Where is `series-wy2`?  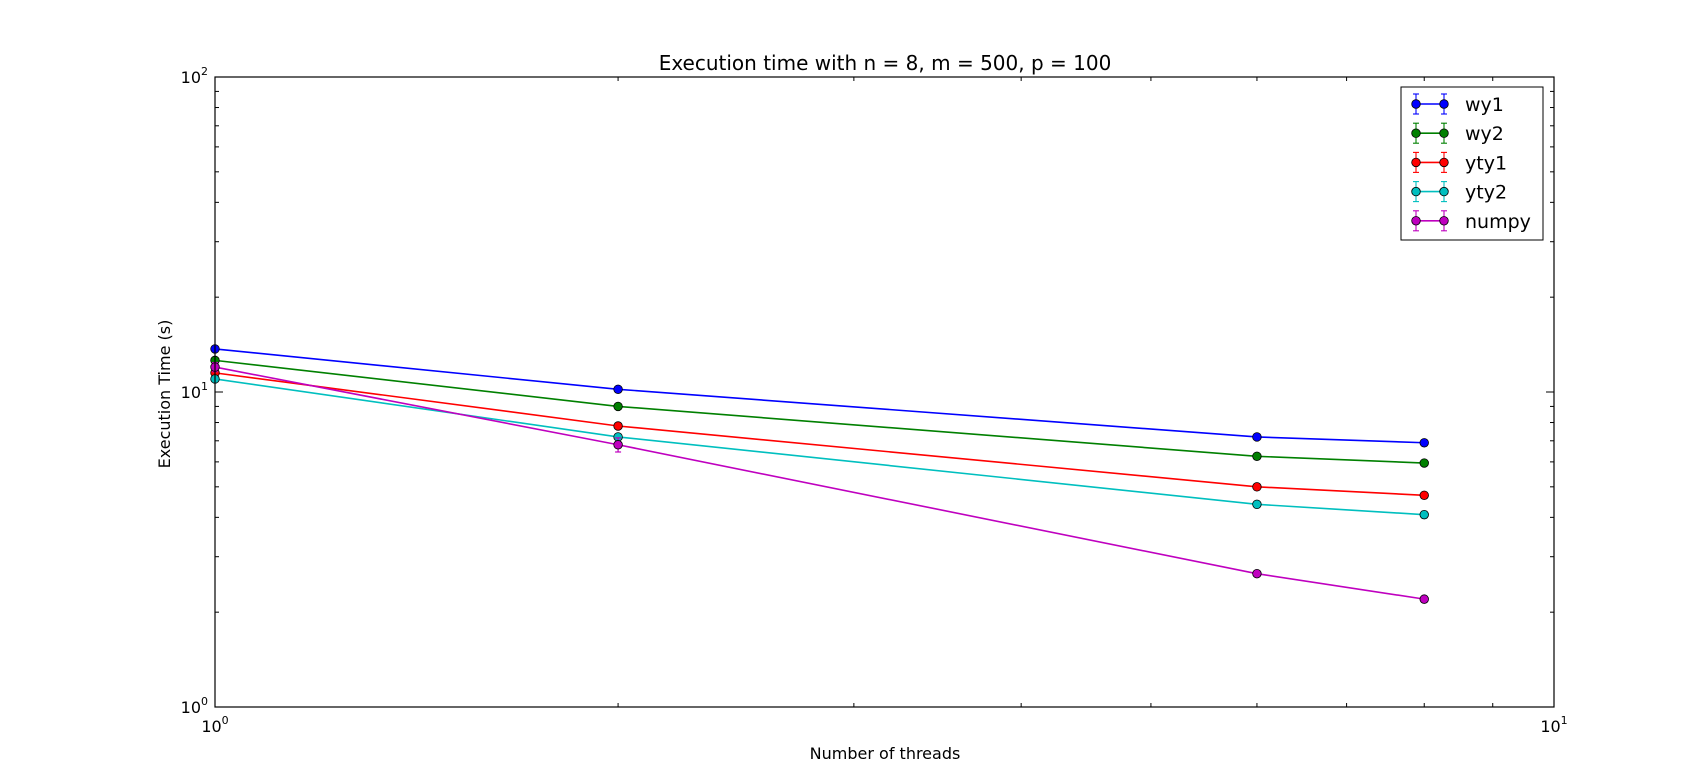 series-wy2 is located at coordinates (819, 411).